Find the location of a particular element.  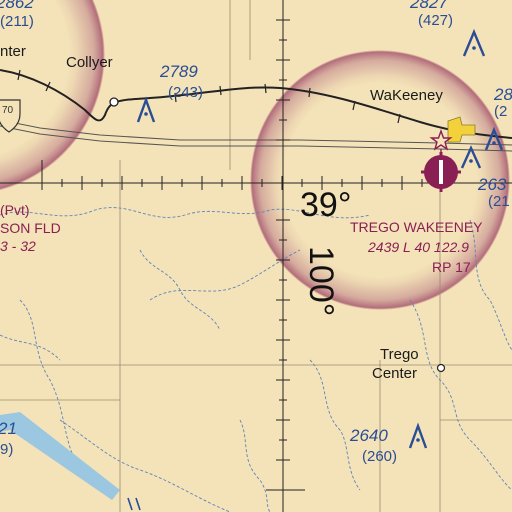

town-label-collyer: Collyer is located at coordinates (89, 62).